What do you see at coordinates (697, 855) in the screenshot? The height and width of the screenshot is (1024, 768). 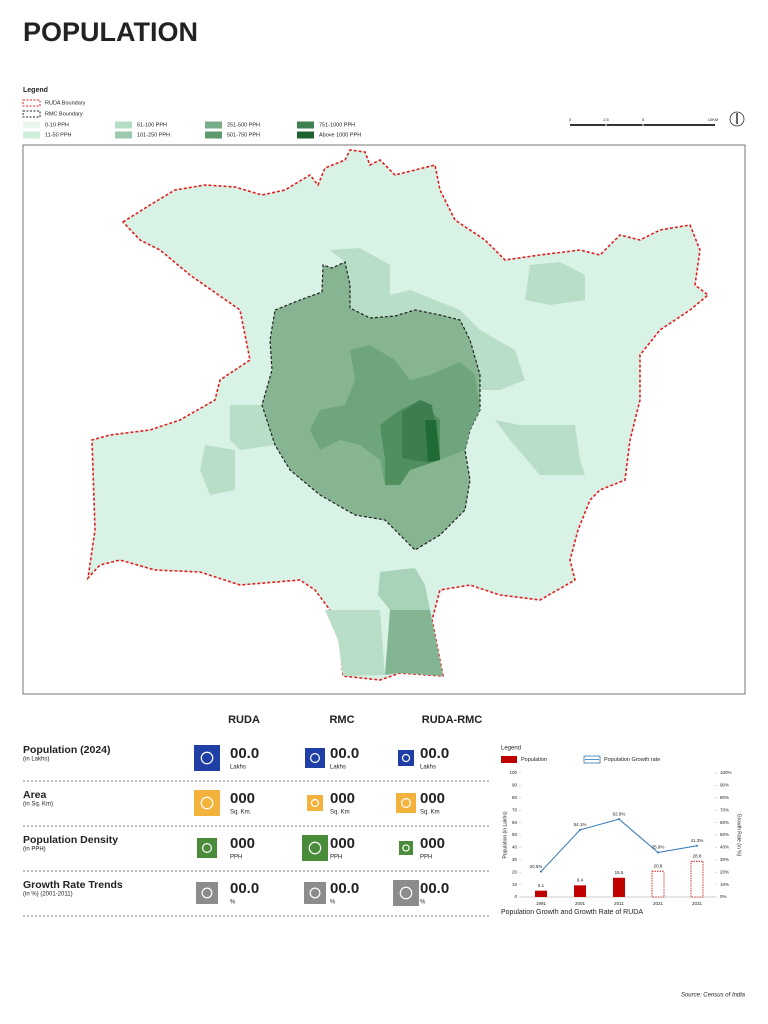 I see `bar-label: 28.8` at bounding box center [697, 855].